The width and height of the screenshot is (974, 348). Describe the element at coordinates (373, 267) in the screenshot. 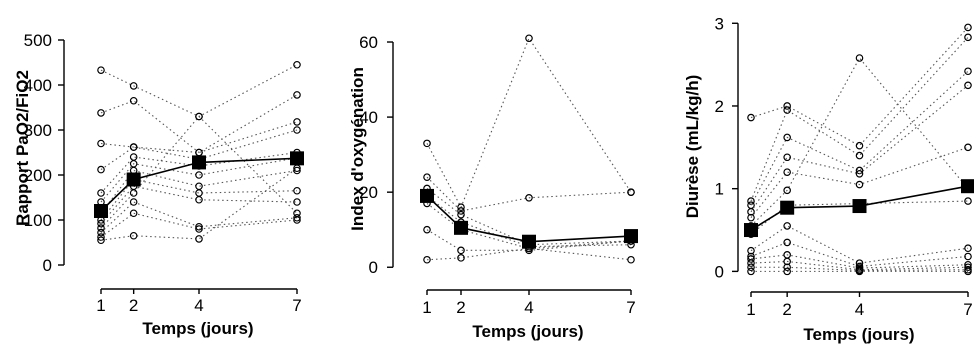

I see `y-tick-label: 0` at that location.